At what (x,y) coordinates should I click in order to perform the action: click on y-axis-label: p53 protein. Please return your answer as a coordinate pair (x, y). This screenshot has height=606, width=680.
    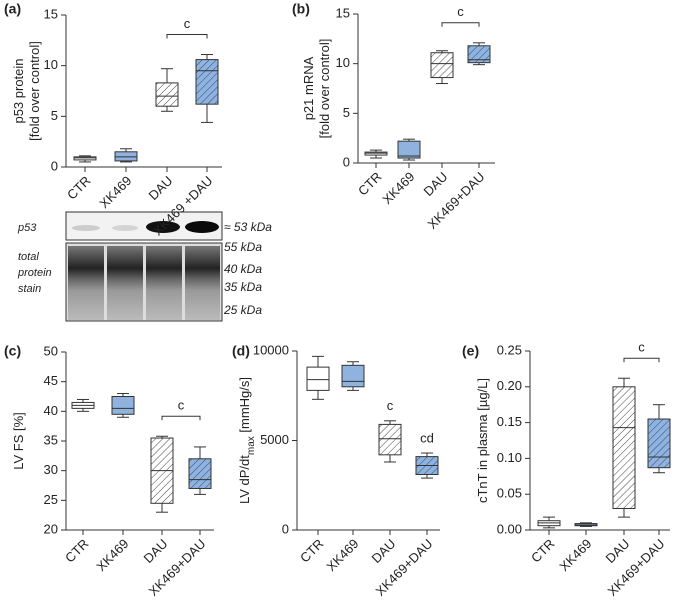
    Looking at the image, I should click on (18, 90).